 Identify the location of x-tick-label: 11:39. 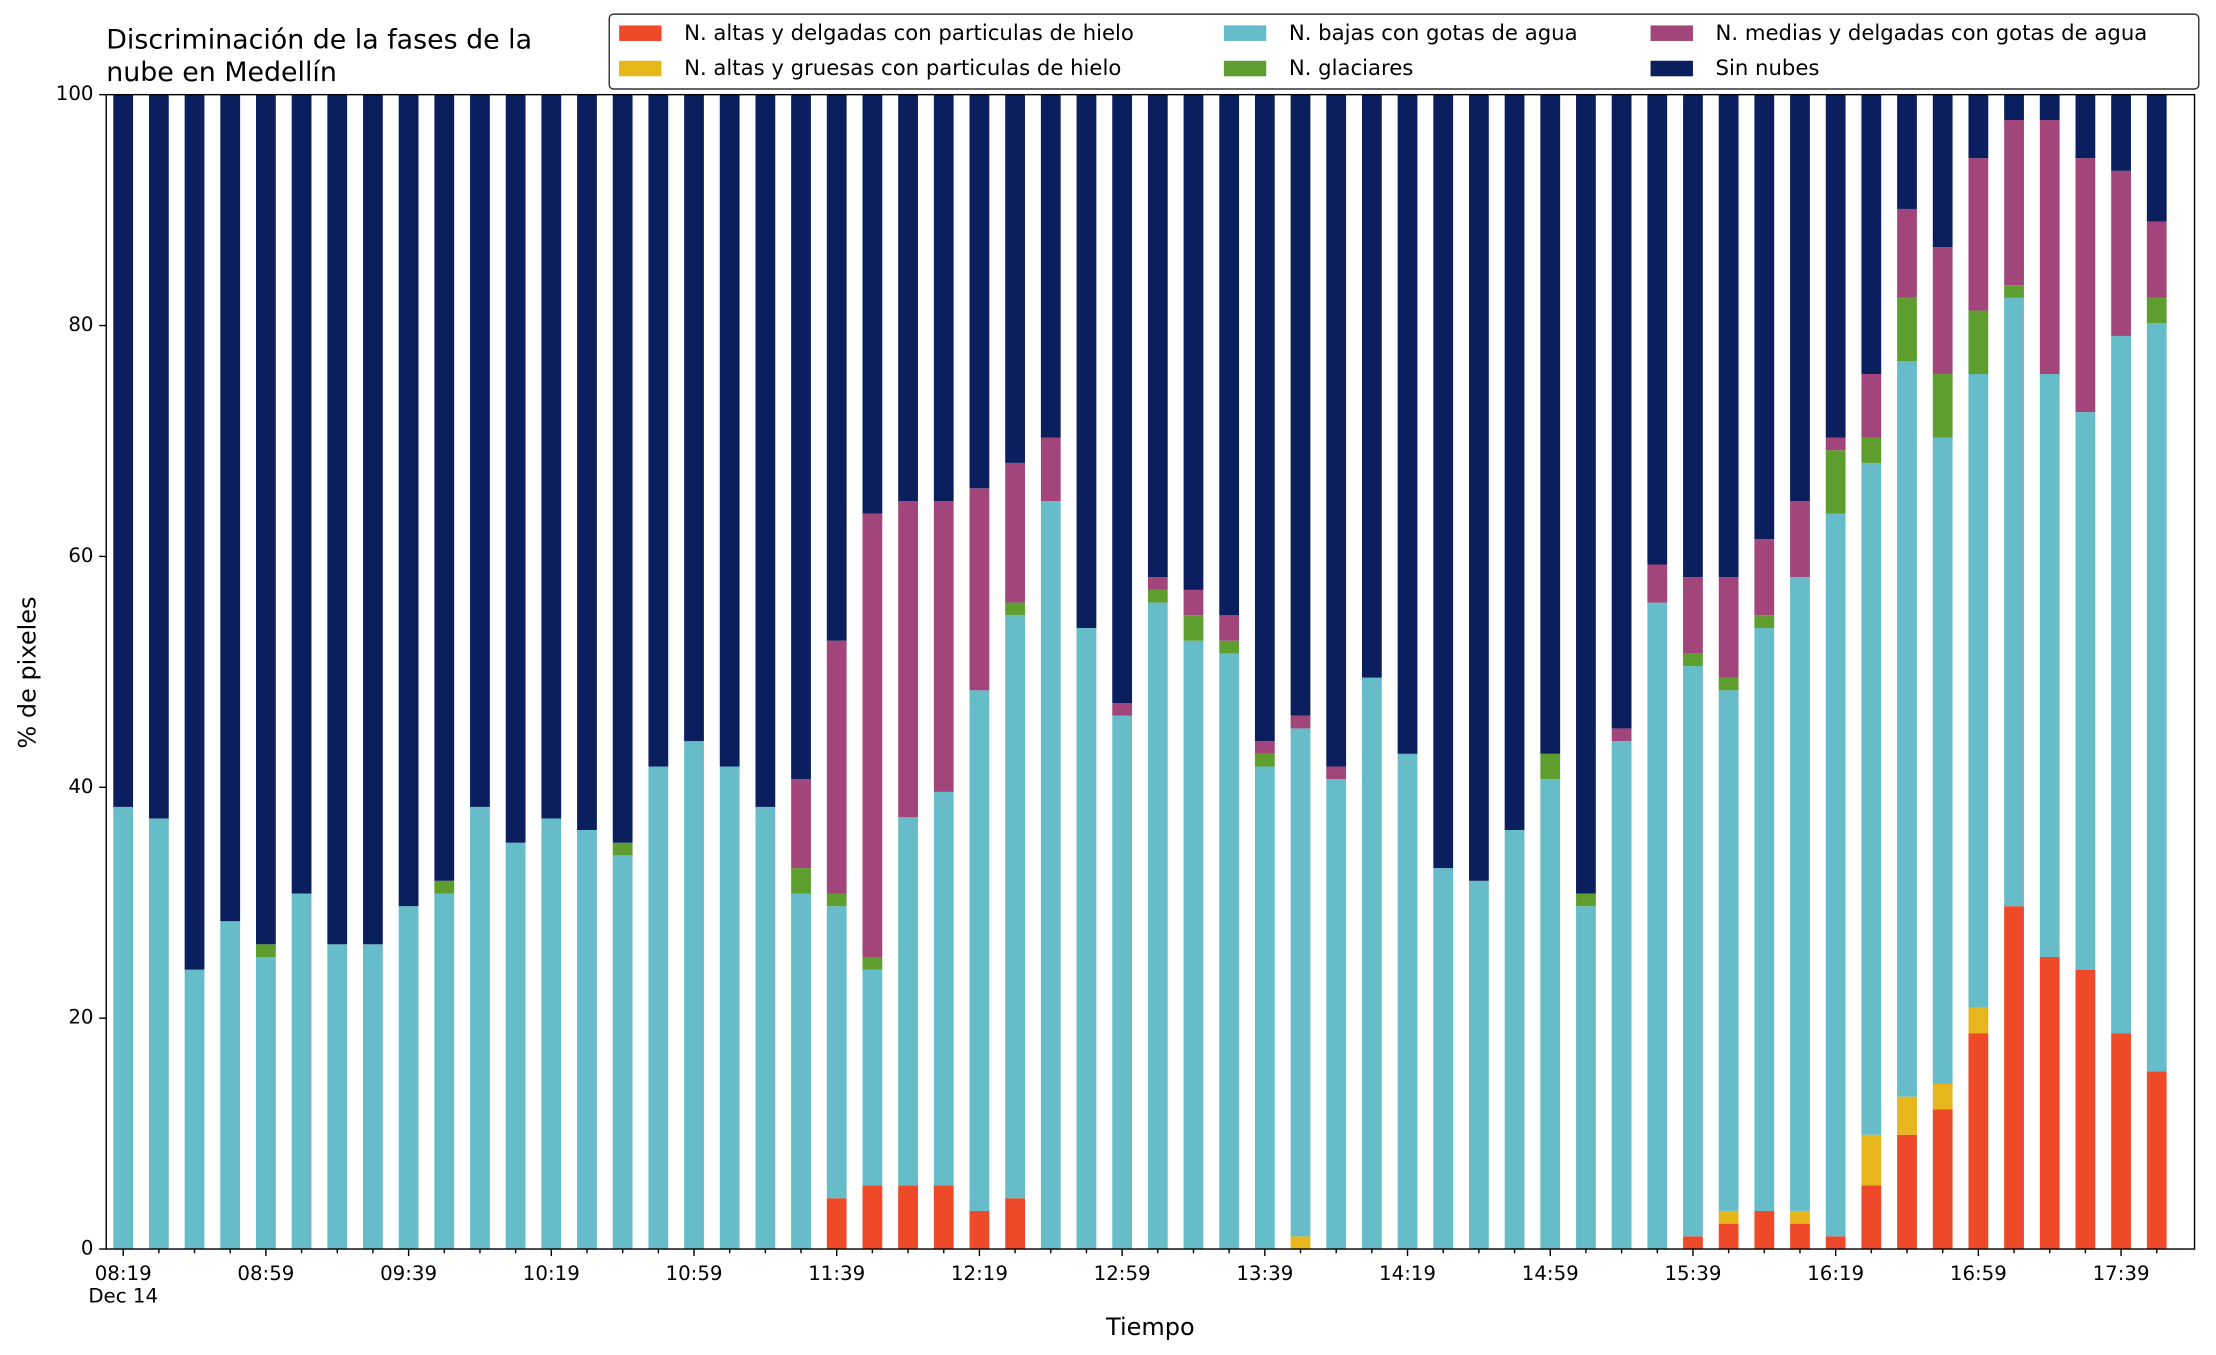
(836, 1273).